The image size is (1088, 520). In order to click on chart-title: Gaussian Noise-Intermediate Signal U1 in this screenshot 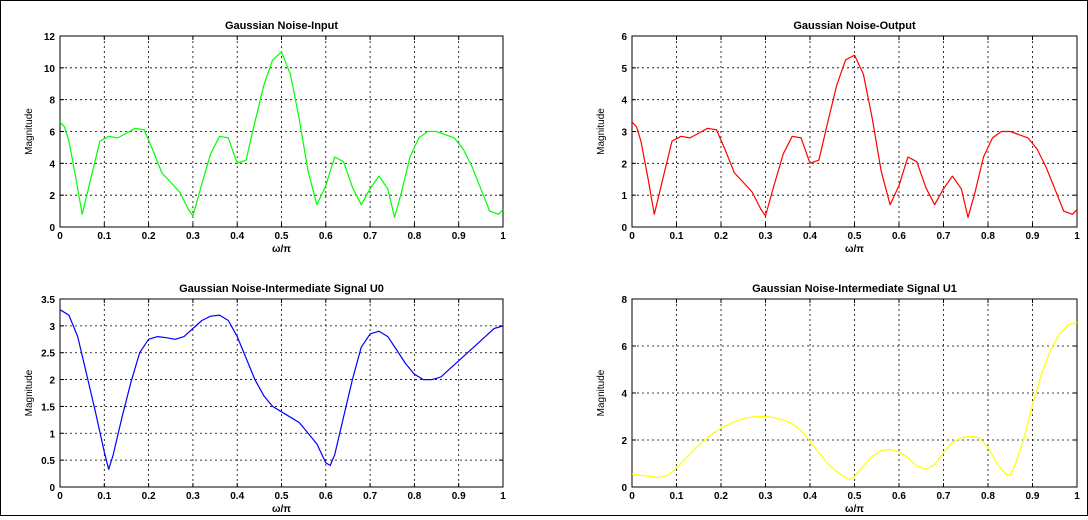, I will do `click(854, 289)`.